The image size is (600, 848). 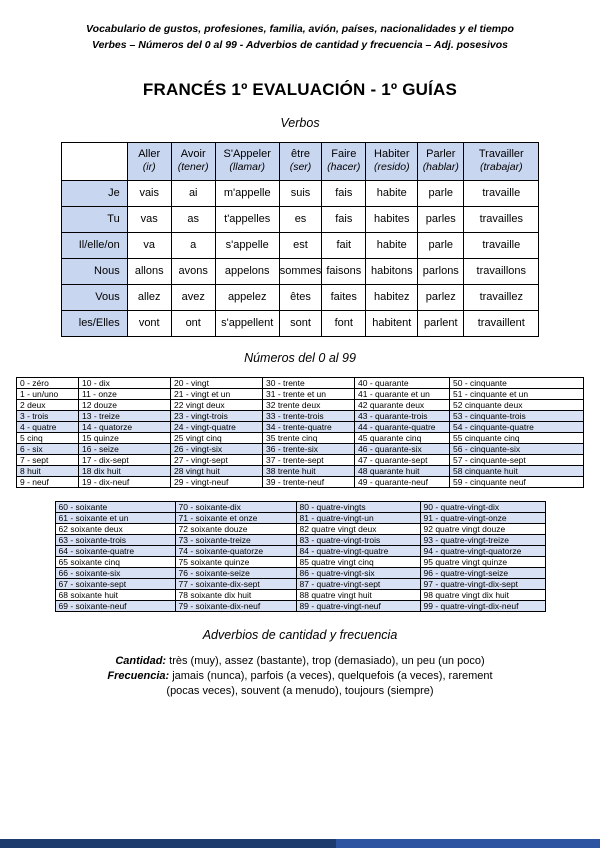 I want to click on number-cell: 24 - vingt-quatre, so click(x=216, y=426).